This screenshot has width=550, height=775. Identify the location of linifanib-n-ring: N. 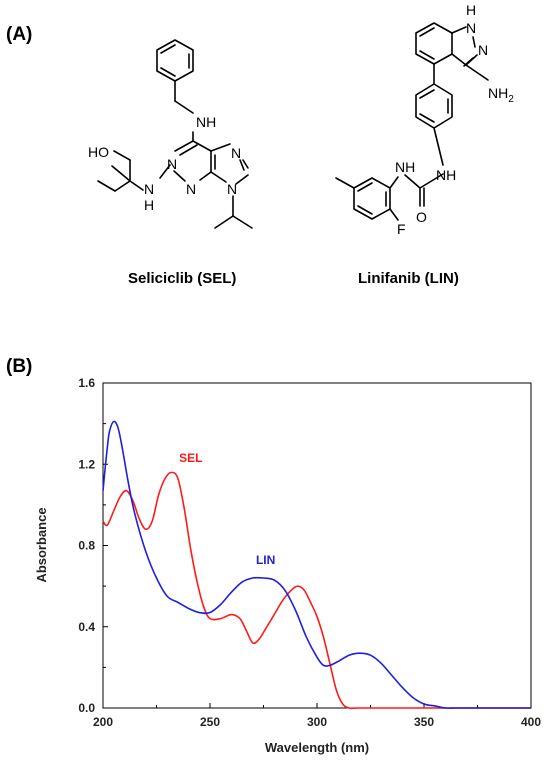
(483, 50).